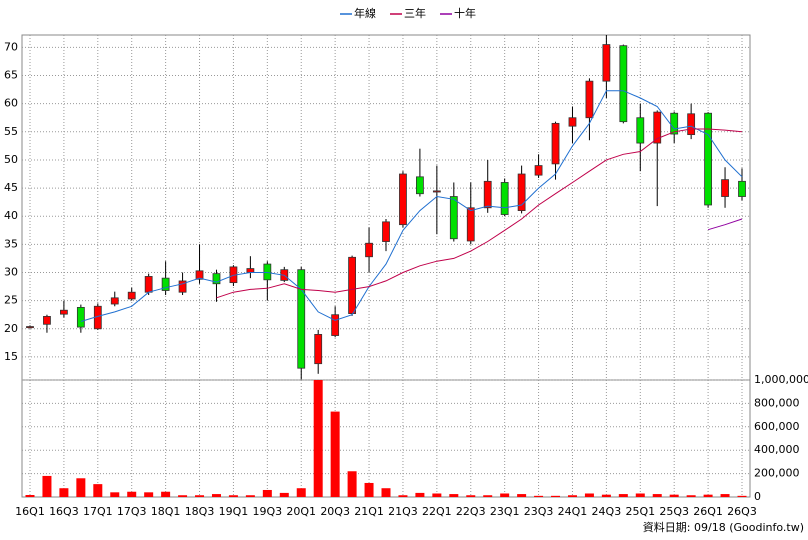 This screenshot has height=540, width=808. What do you see at coordinates (11, 215) in the screenshot?
I see `y-tick-label: 40` at bounding box center [11, 215].